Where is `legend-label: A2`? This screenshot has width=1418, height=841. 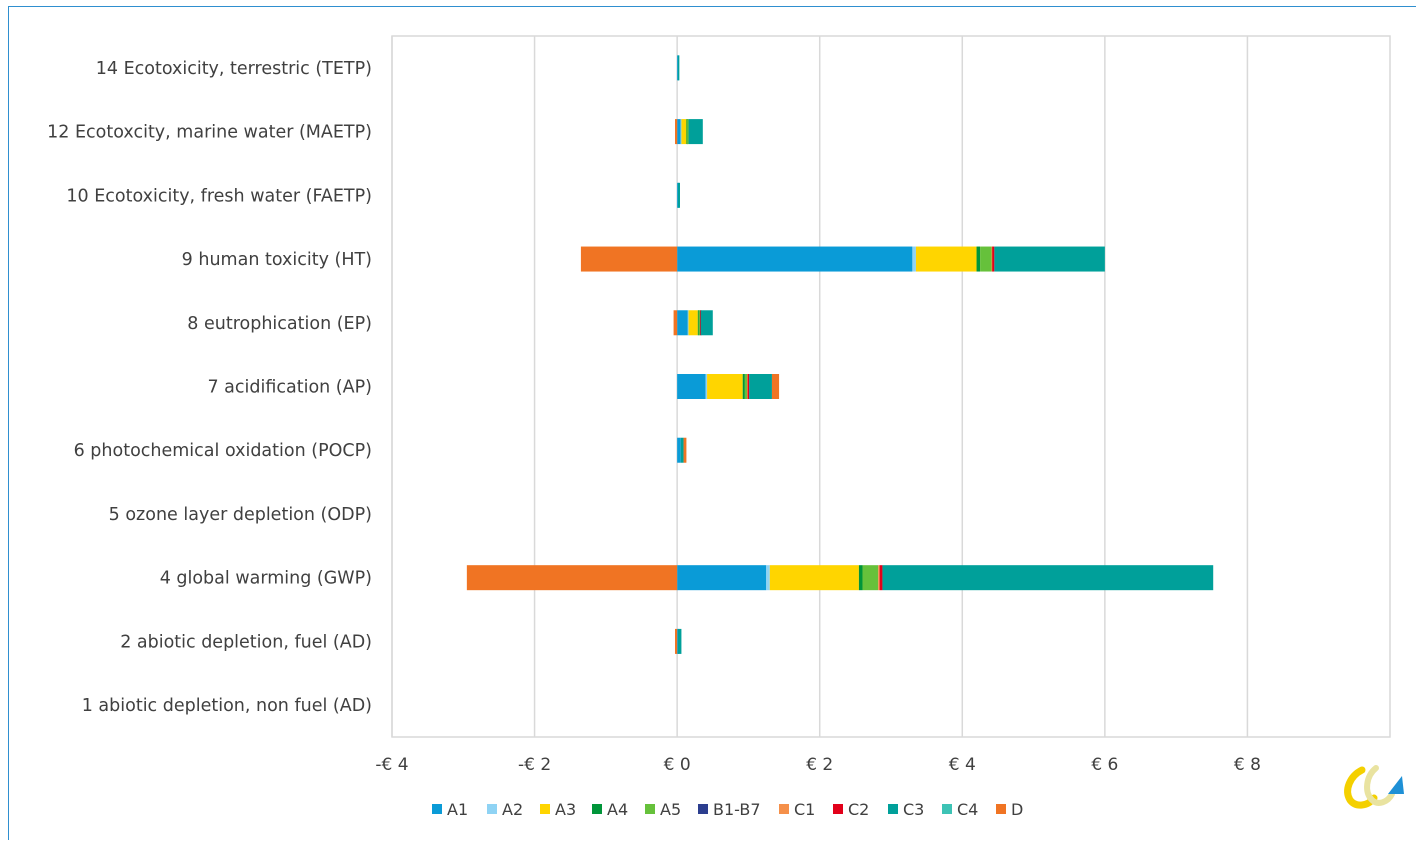 legend-label: A2 is located at coordinates (512, 809).